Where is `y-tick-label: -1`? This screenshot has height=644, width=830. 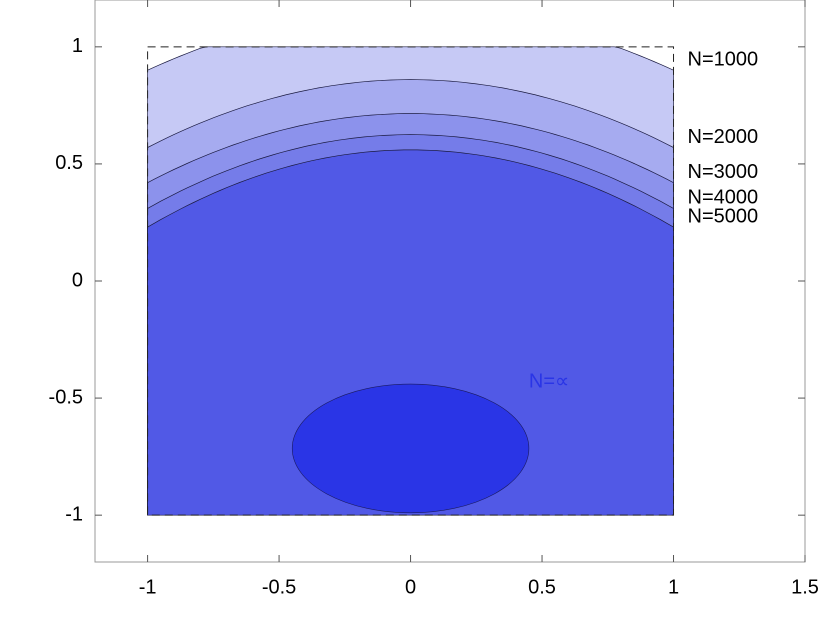
y-tick-label: -1 is located at coordinates (74, 514).